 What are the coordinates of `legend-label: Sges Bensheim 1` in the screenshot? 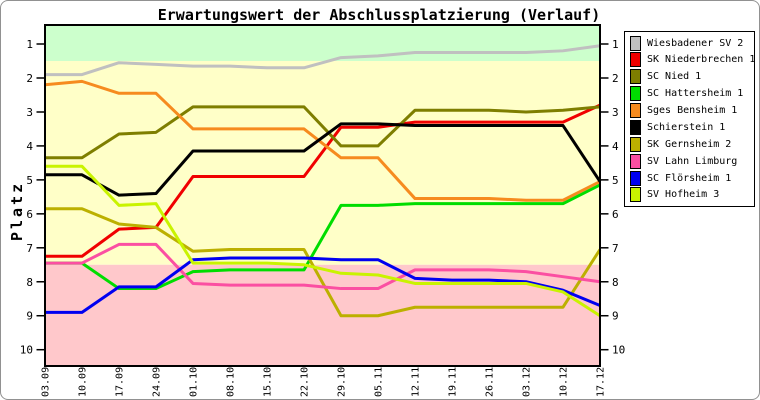 It's located at (692, 110).